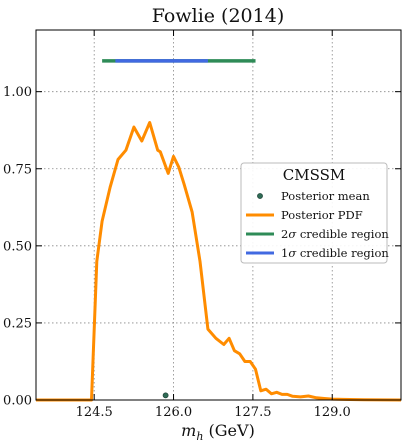  I want to click on y-tick-label: 0.25, so click(17, 323).